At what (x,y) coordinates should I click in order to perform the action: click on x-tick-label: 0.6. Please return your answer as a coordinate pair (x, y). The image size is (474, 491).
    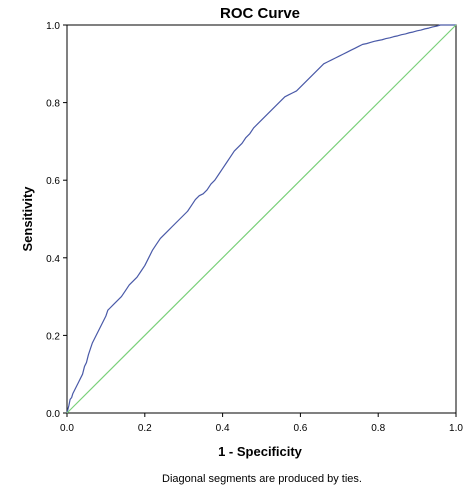
    Looking at the image, I should click on (300, 428).